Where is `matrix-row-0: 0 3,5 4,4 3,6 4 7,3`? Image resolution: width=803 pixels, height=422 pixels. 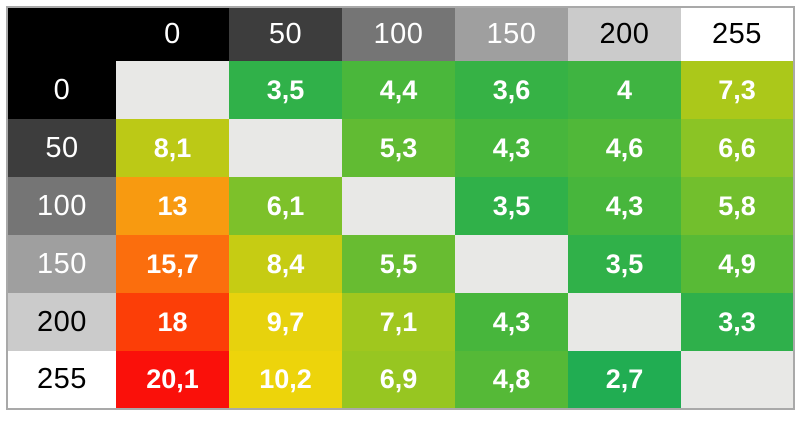
matrix-row-0: 0 3,5 4,4 3,6 4 7,3 is located at coordinates (400, 90).